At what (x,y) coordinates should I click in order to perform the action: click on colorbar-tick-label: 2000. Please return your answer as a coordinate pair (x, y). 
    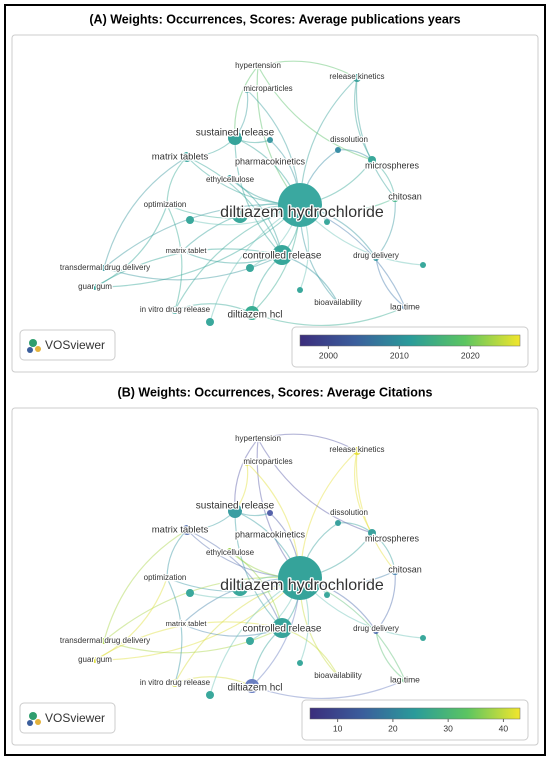
    Looking at the image, I should click on (328, 355).